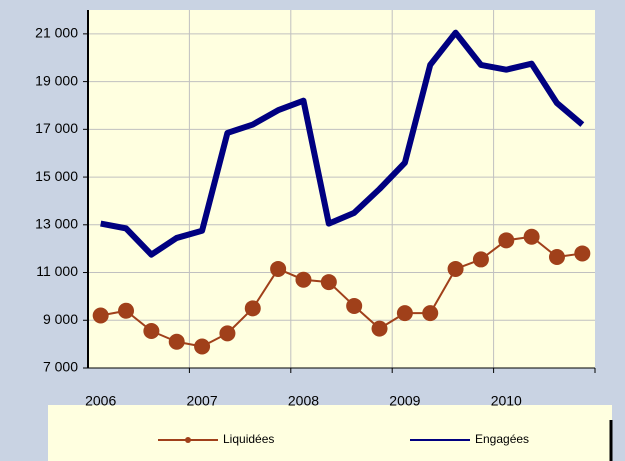 The height and width of the screenshot is (461, 625). Describe the element at coordinates (502, 439) in the screenshot. I see `legend-label: Engagées` at that location.